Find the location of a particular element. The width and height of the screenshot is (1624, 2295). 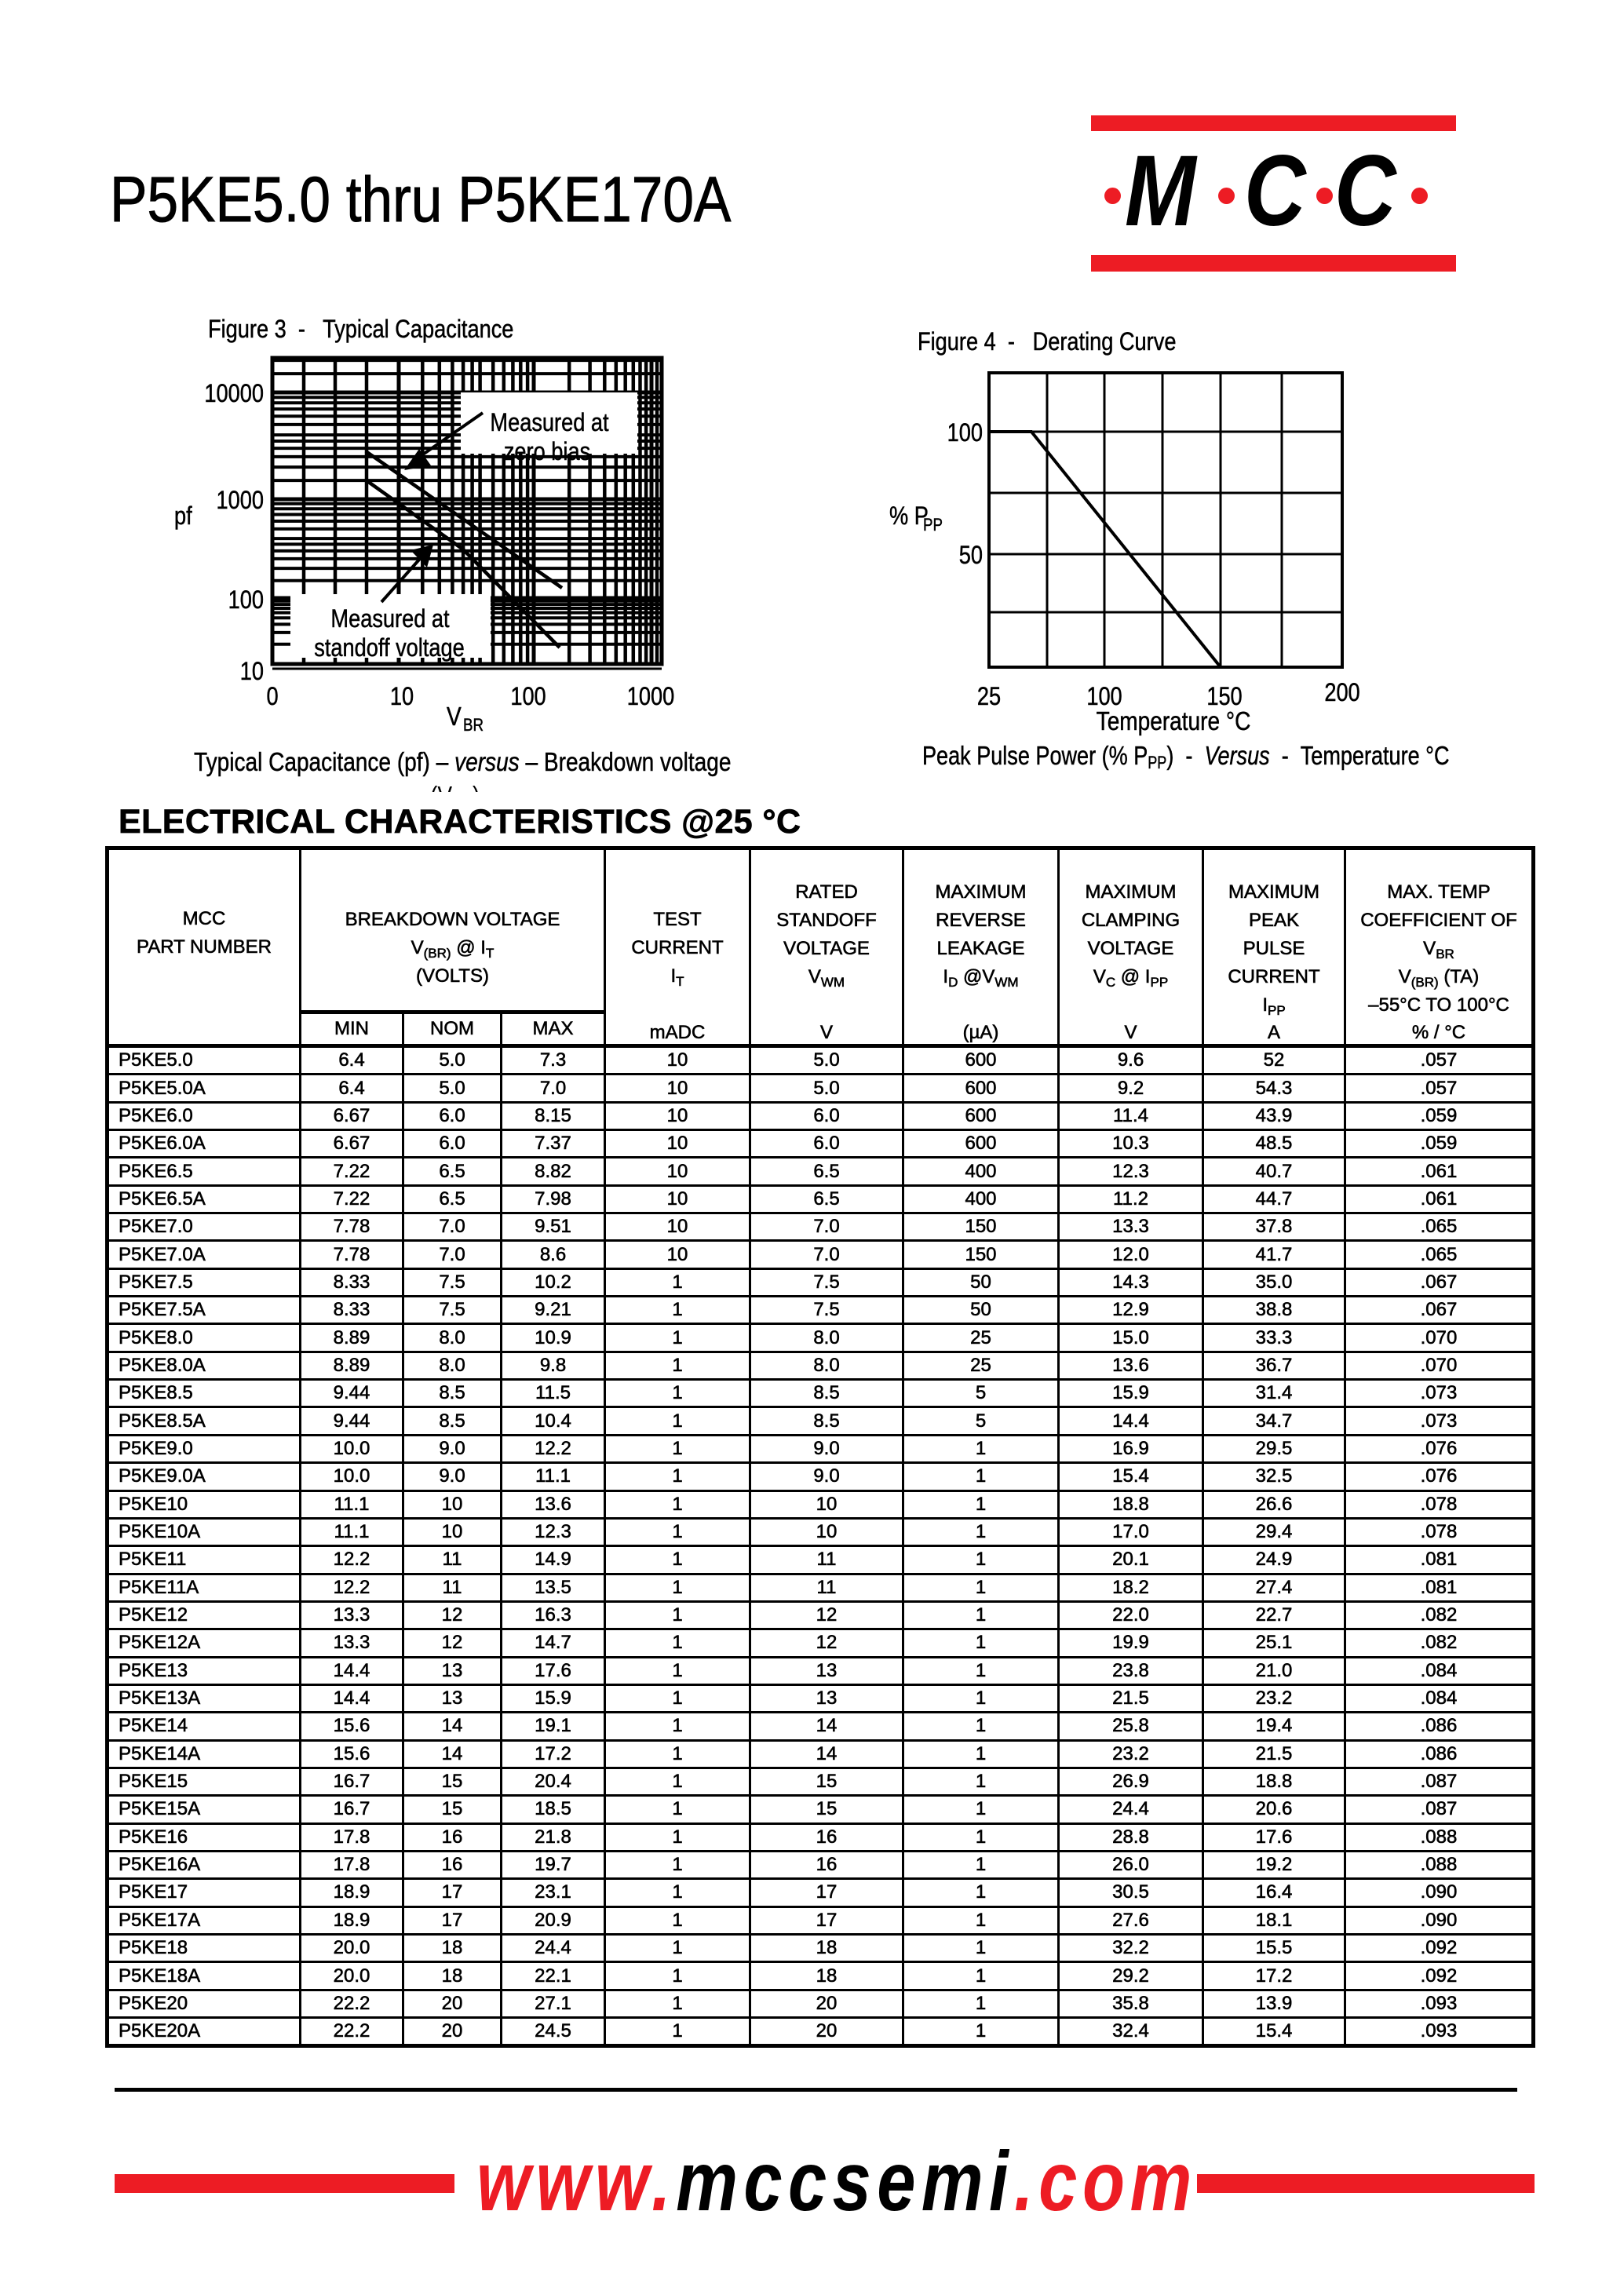

svg-text: 25 is located at coordinates (989, 697).